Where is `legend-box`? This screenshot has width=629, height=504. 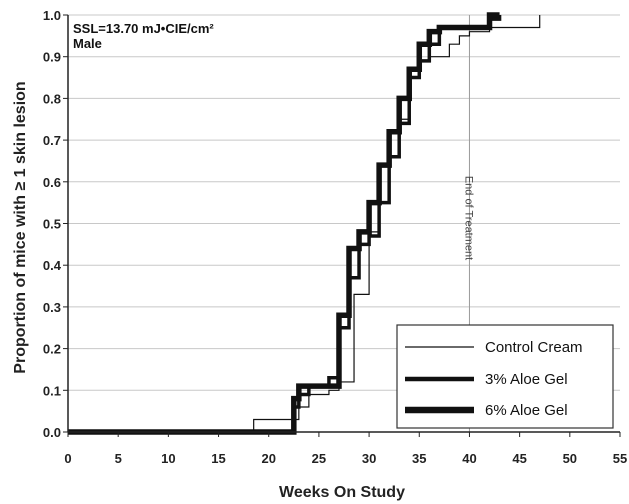 legend-box is located at coordinates (505, 376).